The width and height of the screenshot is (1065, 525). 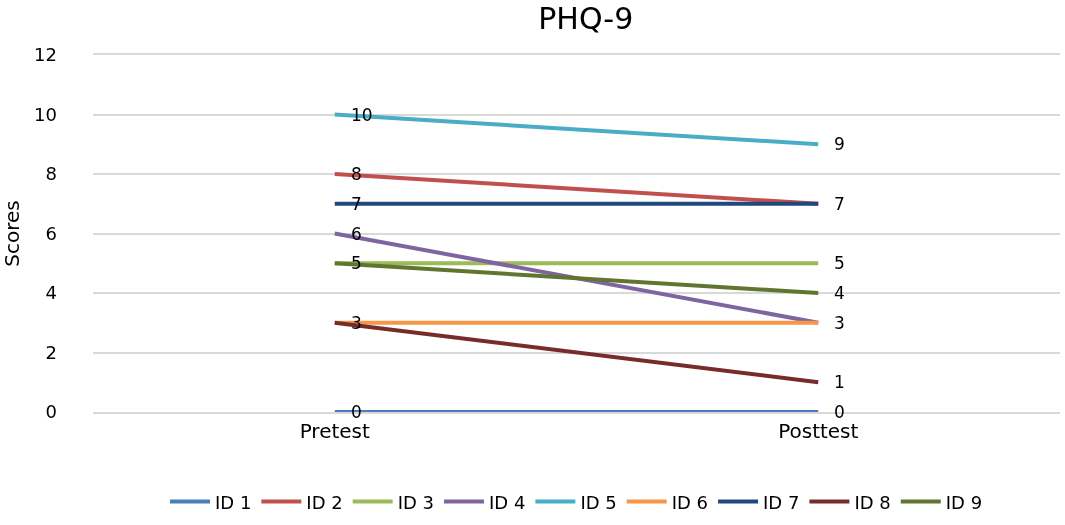 What do you see at coordinates (690, 502) in the screenshot?
I see `legend-label: ID 6` at bounding box center [690, 502].